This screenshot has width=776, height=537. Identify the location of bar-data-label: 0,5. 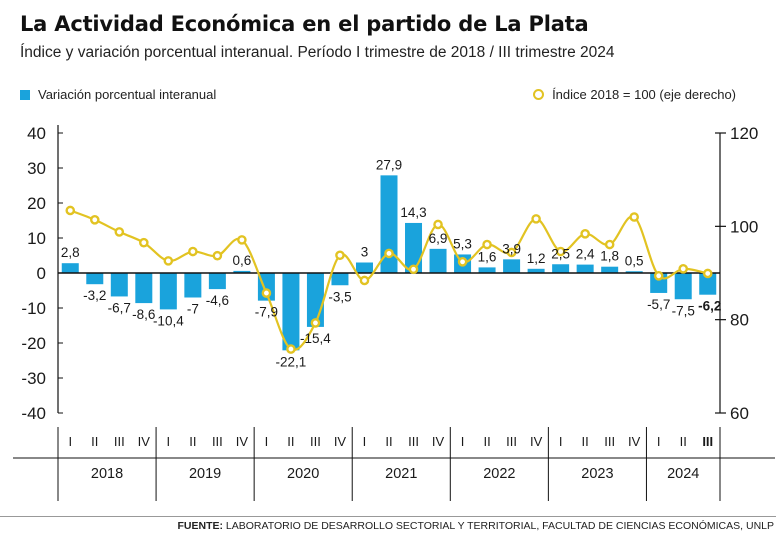
(634, 260).